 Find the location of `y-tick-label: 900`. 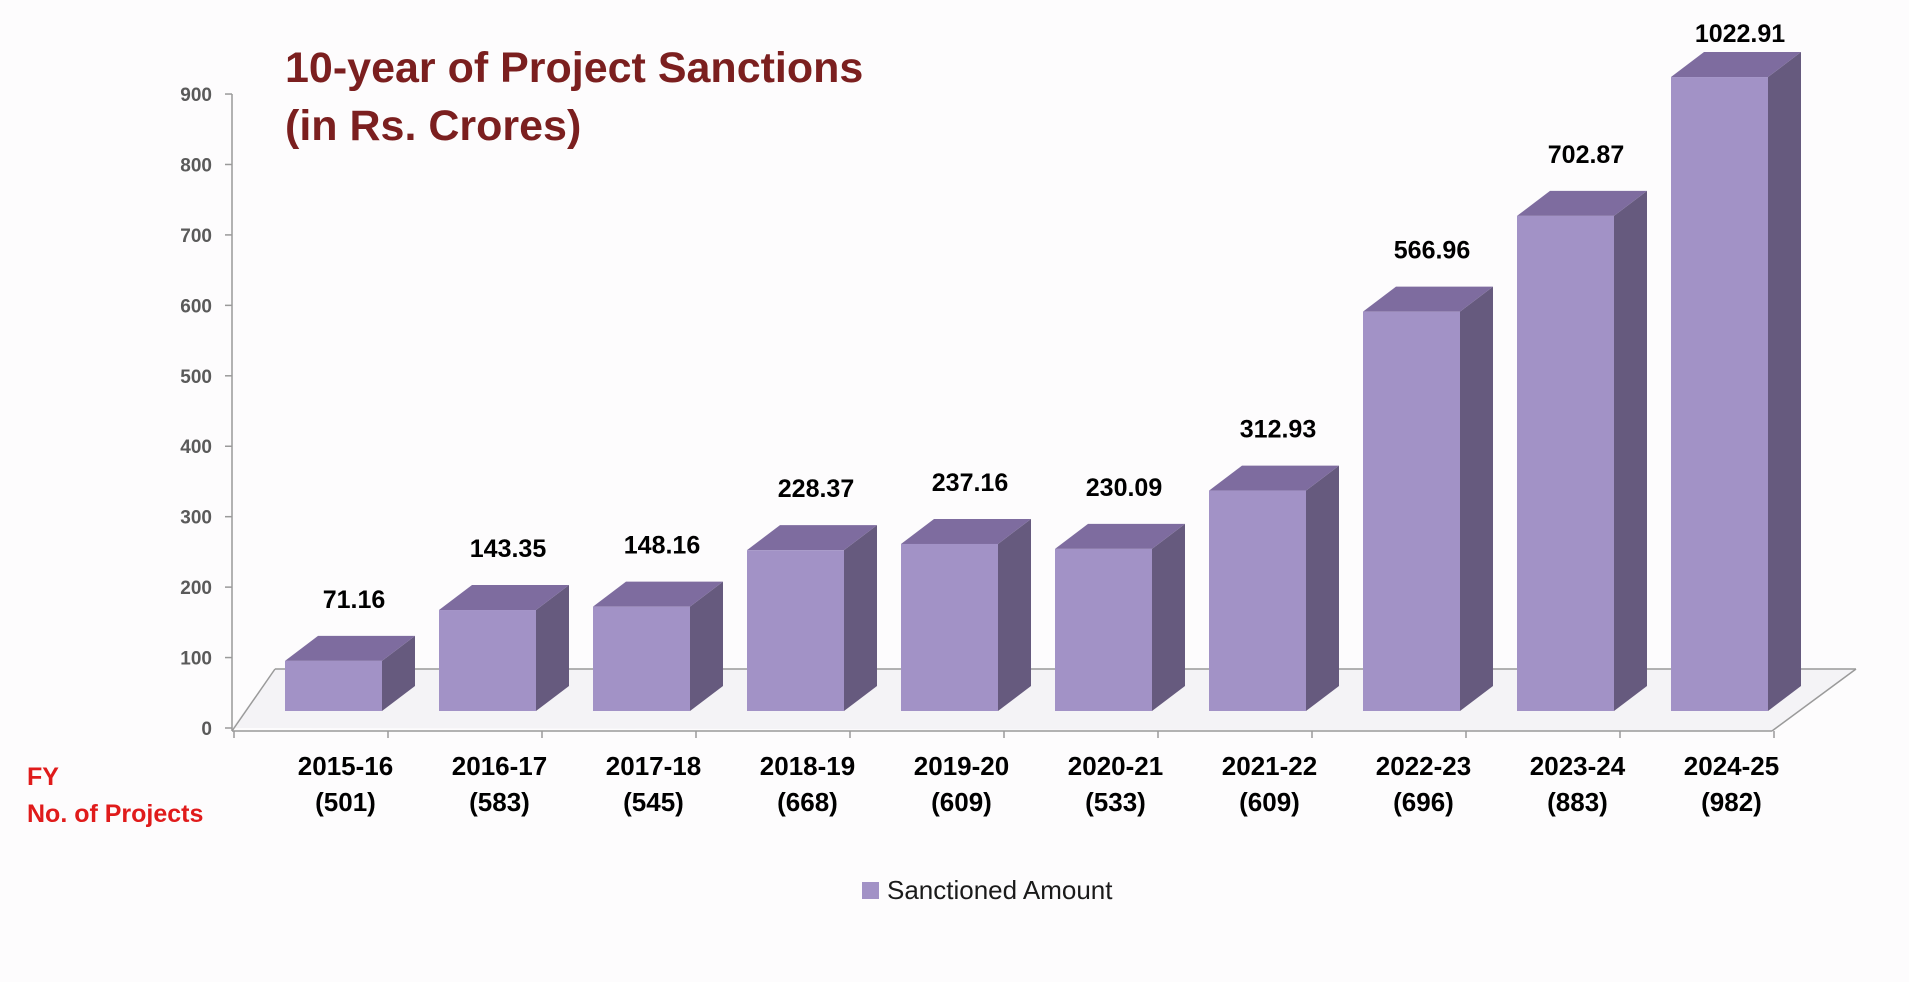

y-tick-label: 900 is located at coordinates (196, 95).